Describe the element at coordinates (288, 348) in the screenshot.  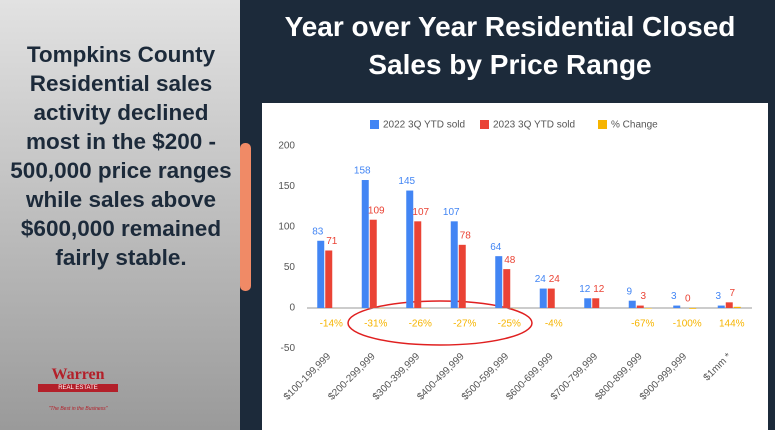
I see `y-tick-label: -50` at that location.